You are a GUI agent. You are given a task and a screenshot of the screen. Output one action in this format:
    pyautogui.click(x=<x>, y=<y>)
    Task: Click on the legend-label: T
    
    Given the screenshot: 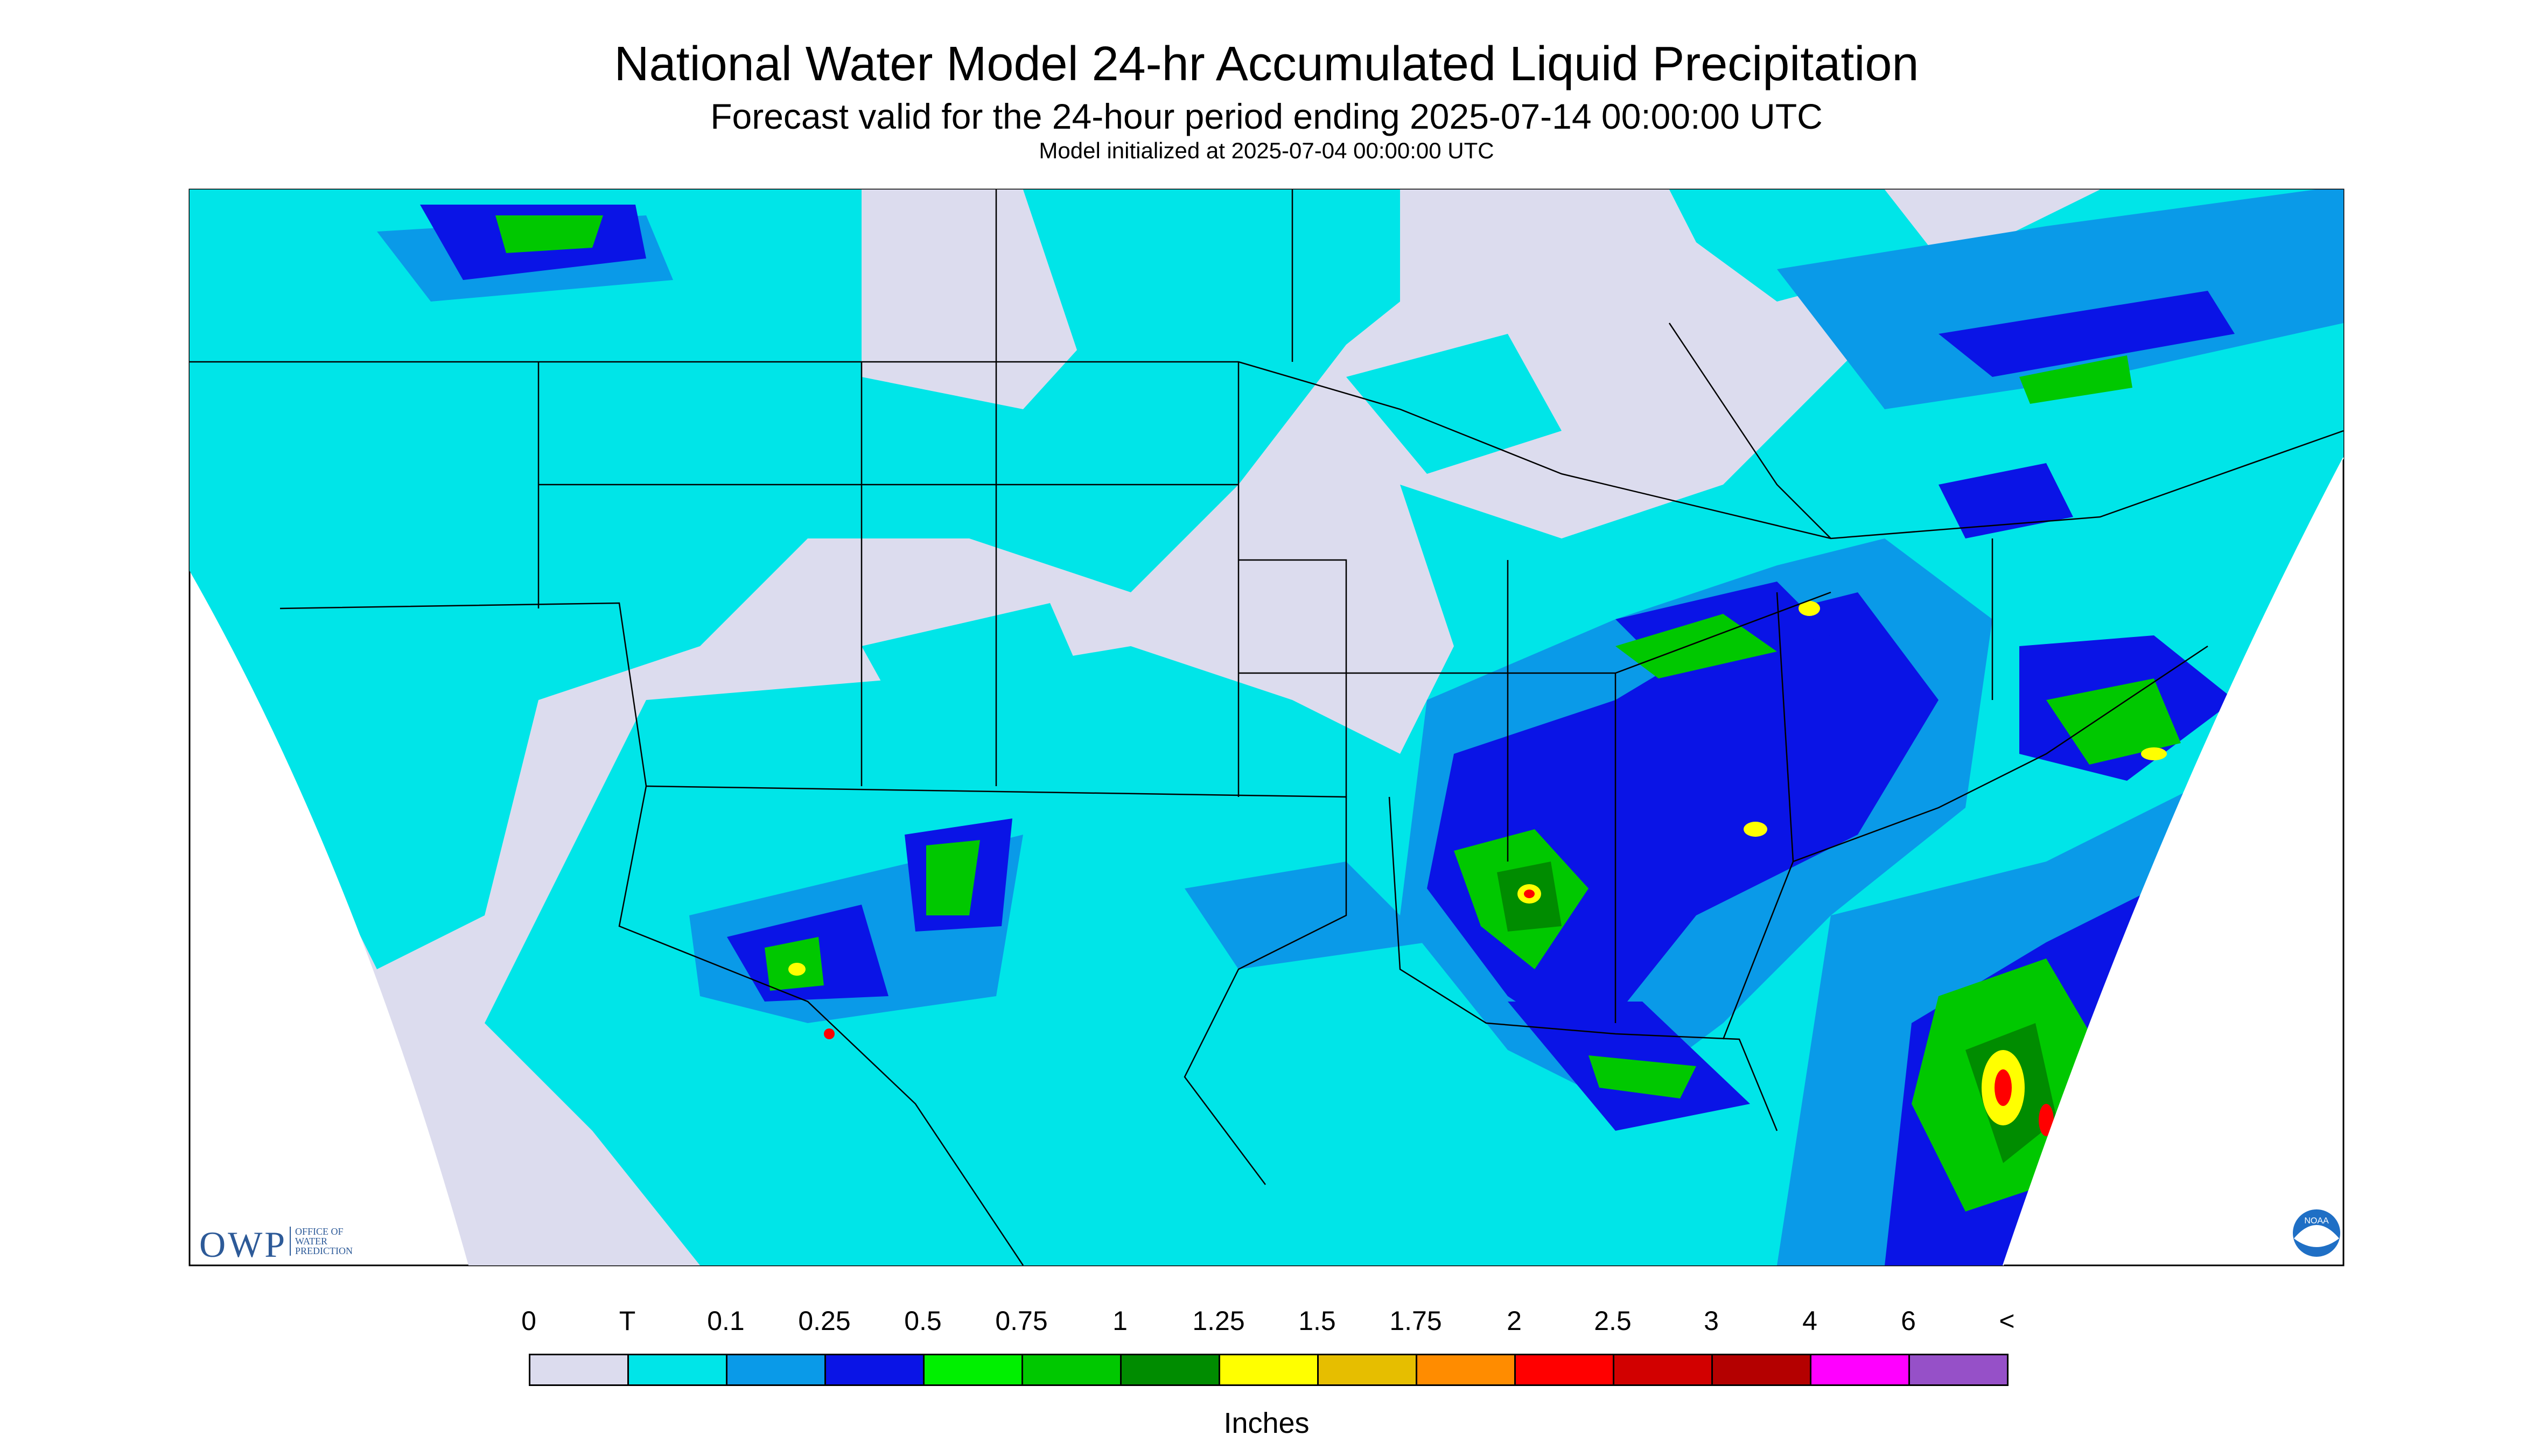 What is the action you would take?
    pyautogui.click(x=628, y=1321)
    